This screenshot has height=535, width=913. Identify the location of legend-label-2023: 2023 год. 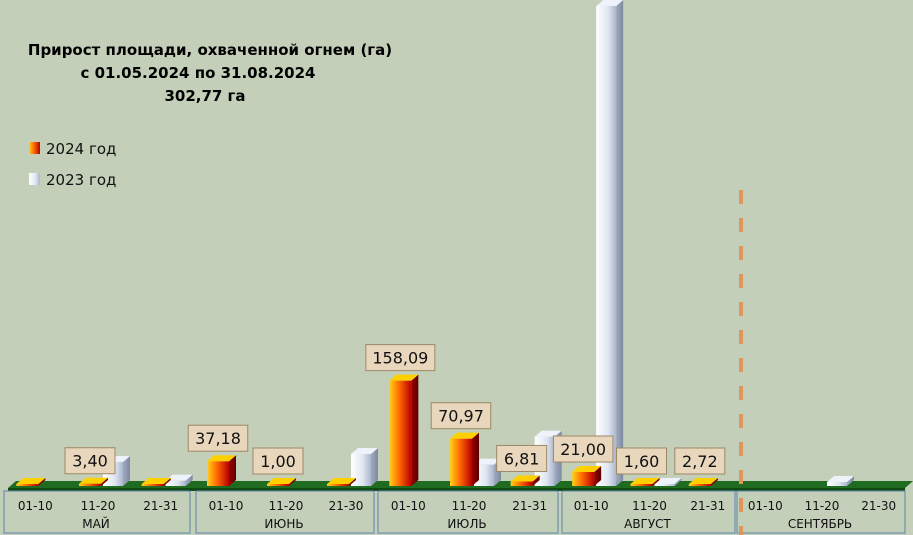
(81, 180).